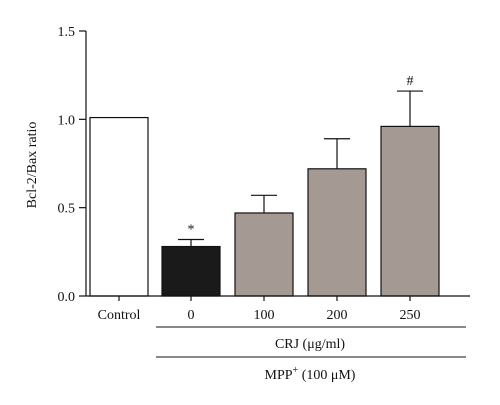 This screenshot has height=405, width=500. What do you see at coordinates (327, 375) in the screenshot?
I see `mpp-label-suffix: (100 μM)` at bounding box center [327, 375].